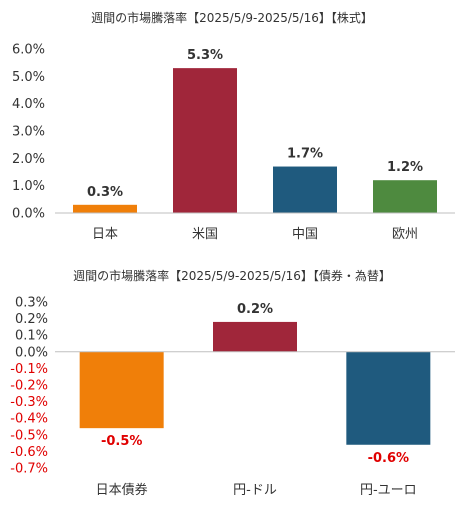 This screenshot has width=465, height=509. Describe the element at coordinates (29, 386) in the screenshot. I see `y-tick-label: -0.2%` at that location.